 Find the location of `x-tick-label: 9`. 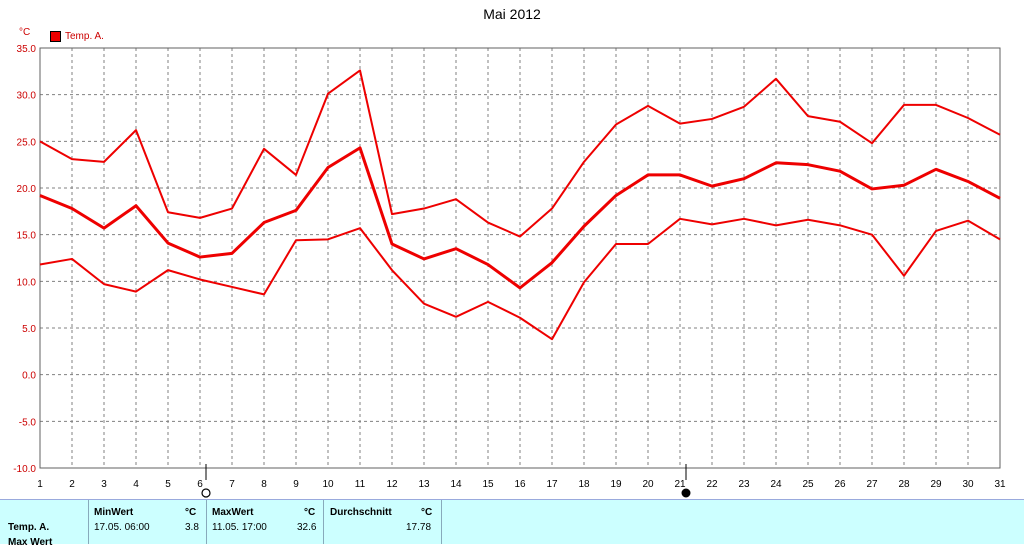

x-tick-label: 9 is located at coordinates (296, 484).